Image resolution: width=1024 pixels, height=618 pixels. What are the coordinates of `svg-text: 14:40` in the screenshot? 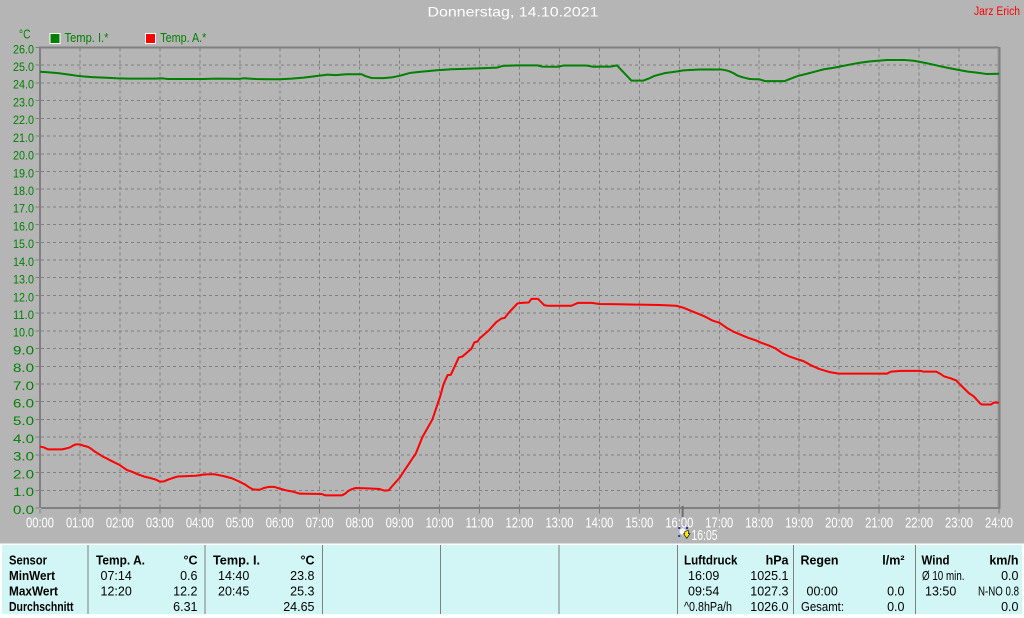 It's located at (233, 576).